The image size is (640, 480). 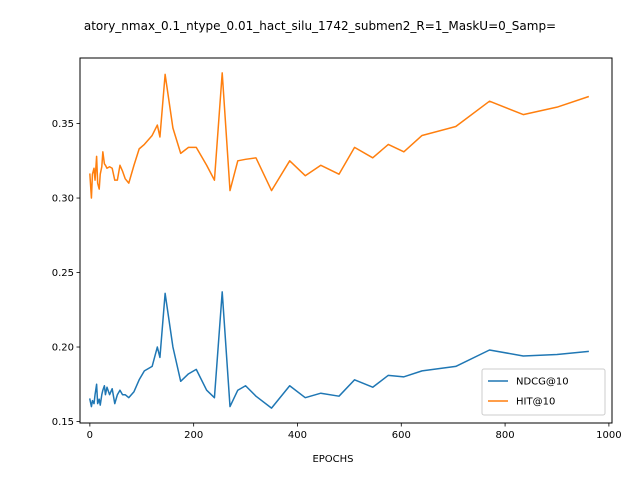 I want to click on x-tick-label: 1000, so click(x=608, y=435).